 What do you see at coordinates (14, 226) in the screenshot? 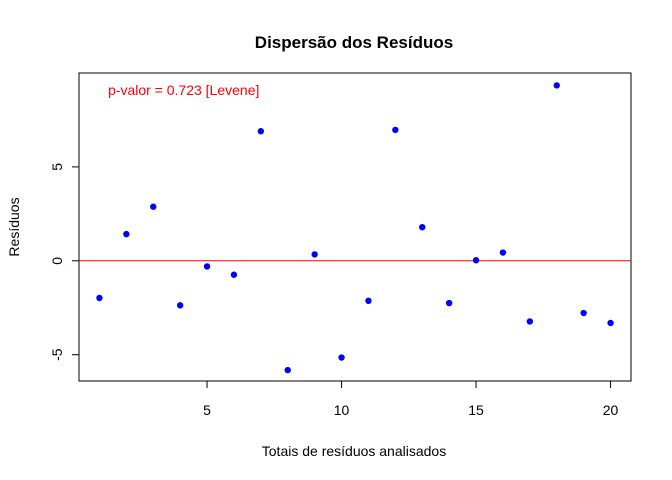
I see `y-axis-label: Resíduos` at bounding box center [14, 226].